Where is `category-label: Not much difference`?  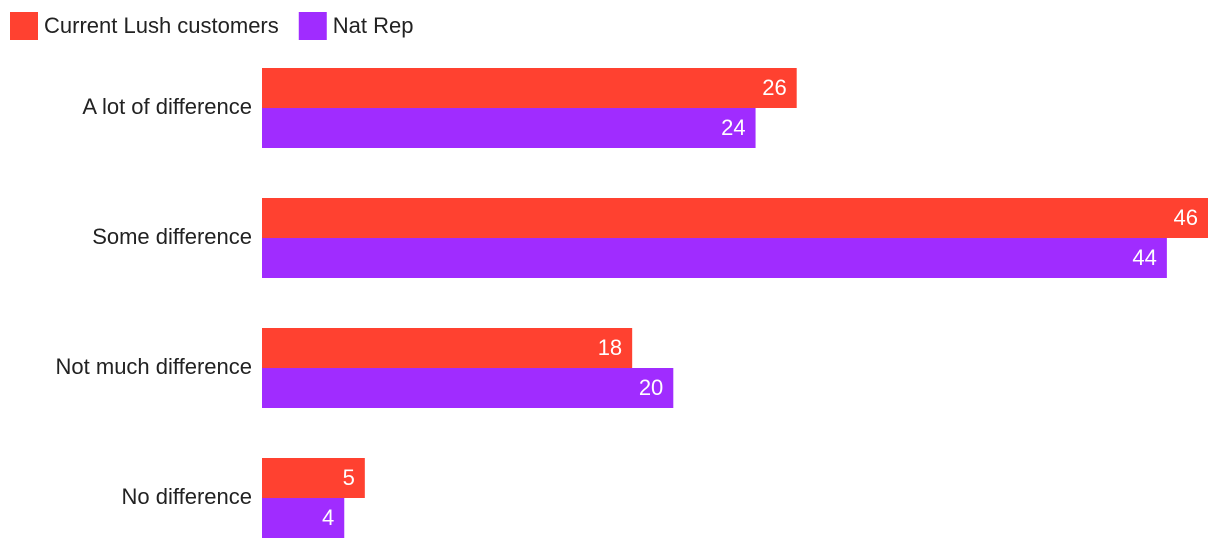 category-label: Not much difference is located at coordinates (154, 366).